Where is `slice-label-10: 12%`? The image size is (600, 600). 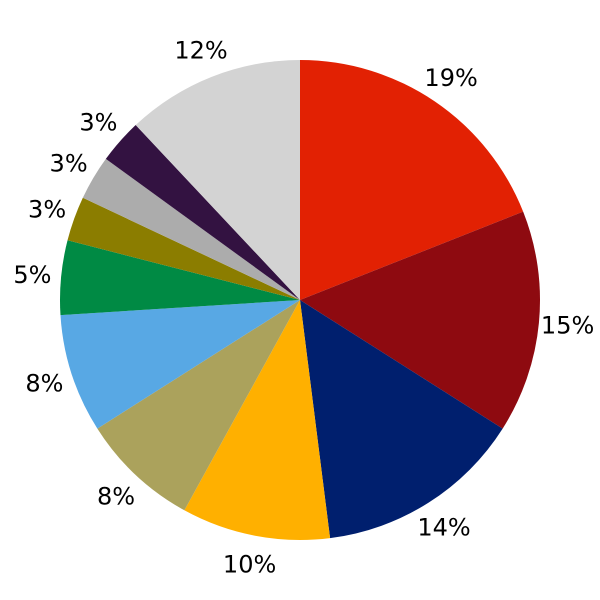
slice-label-10: 12% is located at coordinates (200, 51).